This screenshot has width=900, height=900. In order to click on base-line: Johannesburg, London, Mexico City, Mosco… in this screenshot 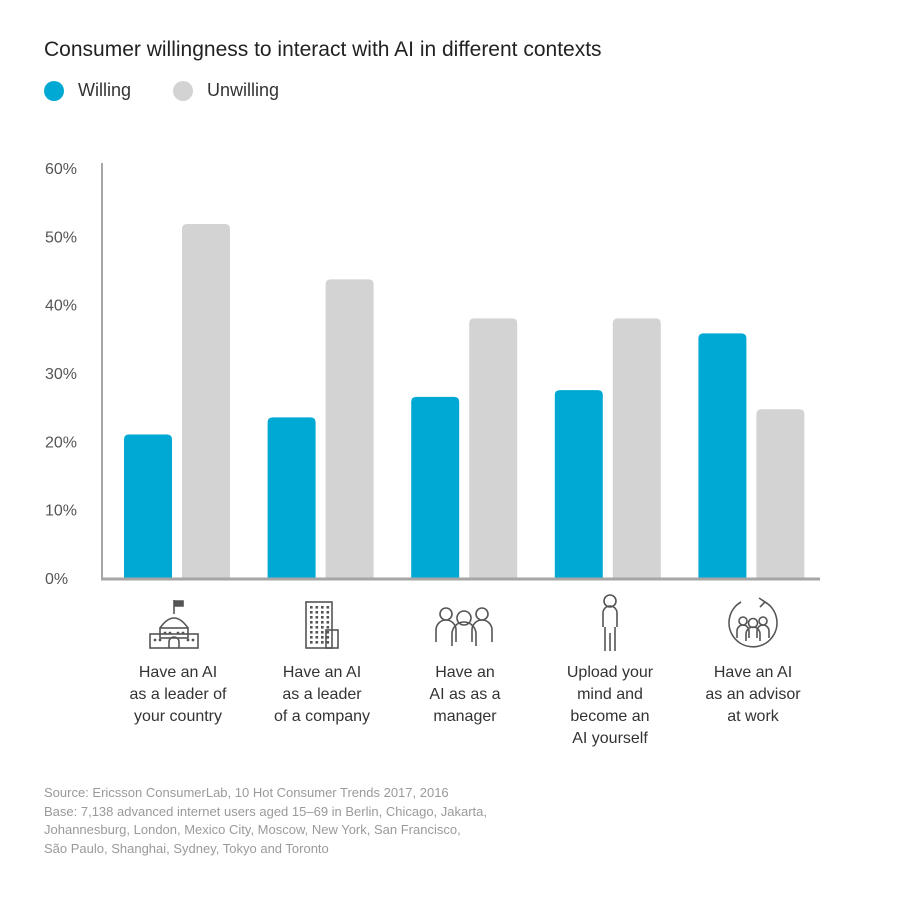, I will do `click(252, 829)`.